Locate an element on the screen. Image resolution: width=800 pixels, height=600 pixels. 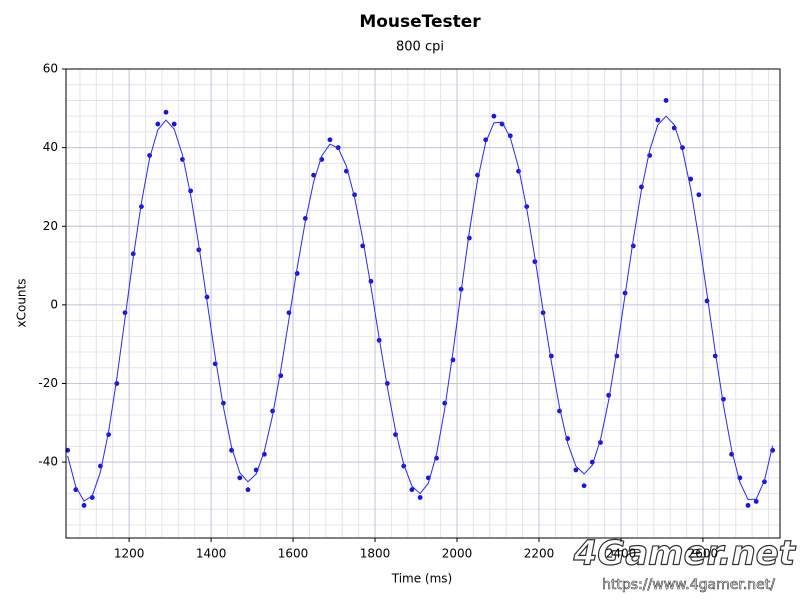
y-tick-label: -20 is located at coordinates (48, 383).